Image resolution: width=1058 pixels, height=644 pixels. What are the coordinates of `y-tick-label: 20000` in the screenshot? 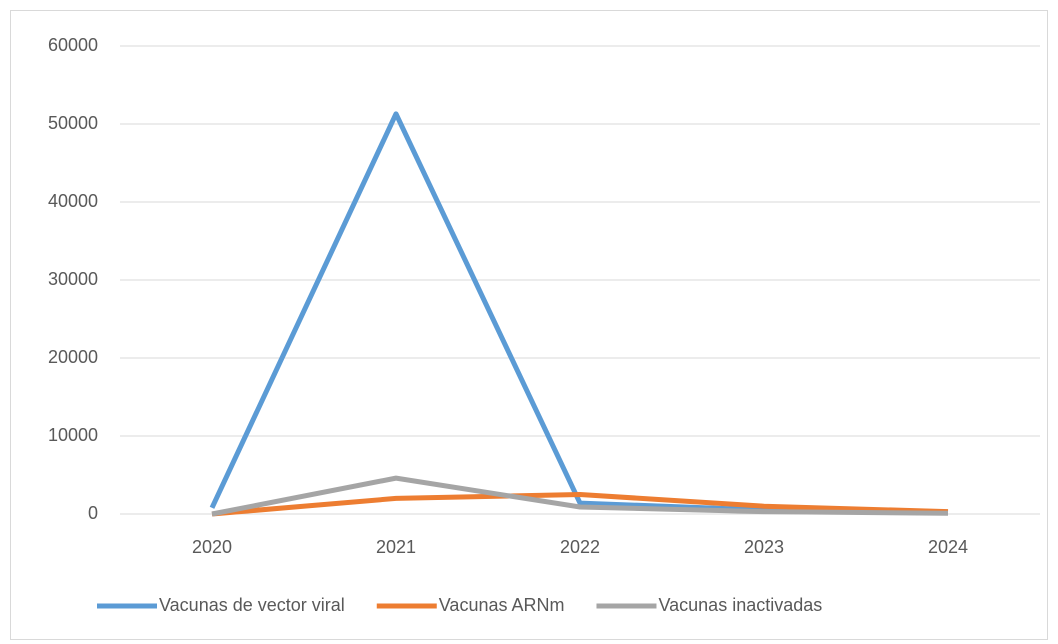 It's located at (73, 357).